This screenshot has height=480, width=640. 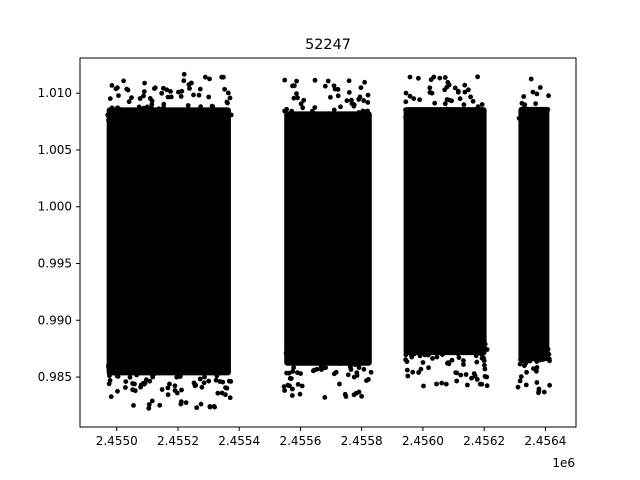 What do you see at coordinates (59, 235) in the screenshot?
I see `y-axis: 0.985 0.990 0.995 1.000 1.005 1.010` at bounding box center [59, 235].